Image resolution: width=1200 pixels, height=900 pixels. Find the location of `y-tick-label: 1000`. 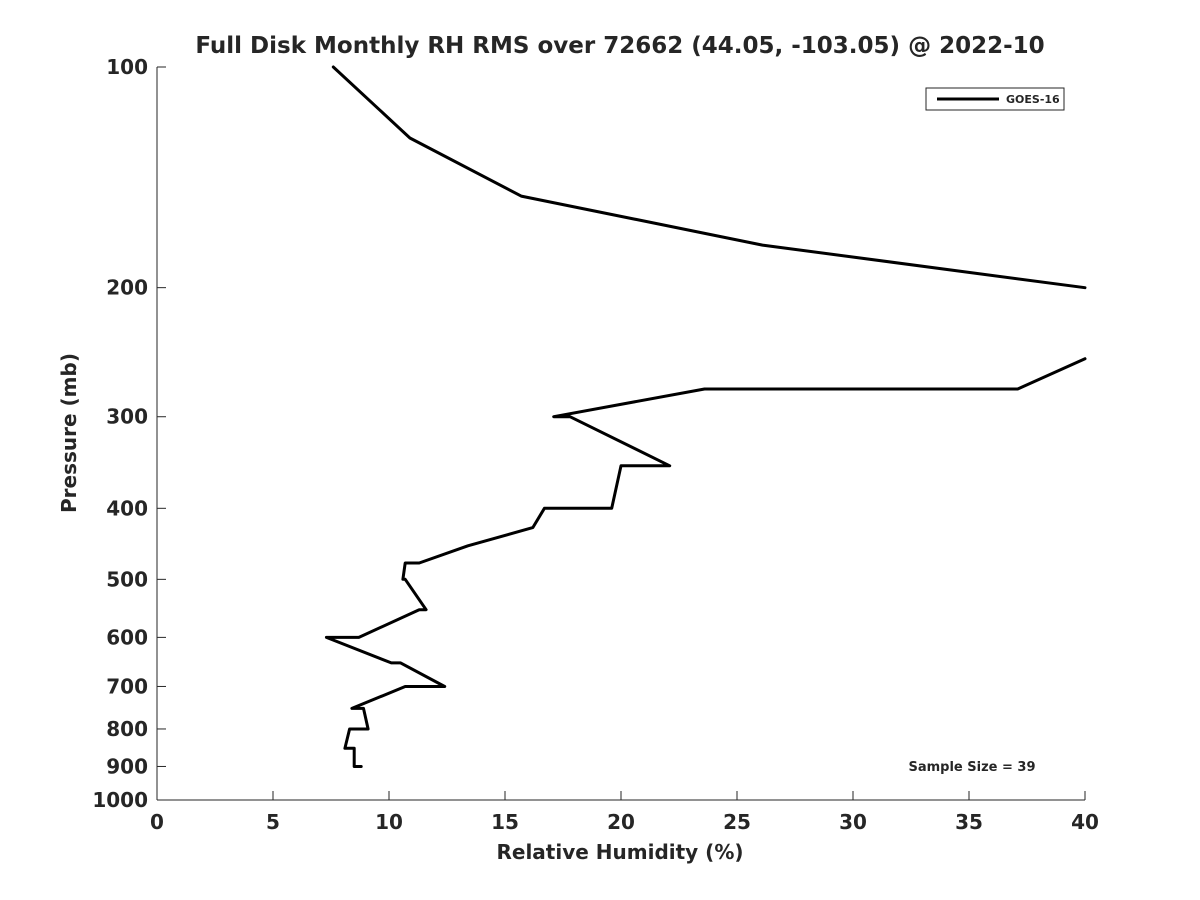

y-tick-label: 1000 is located at coordinates (120, 800).